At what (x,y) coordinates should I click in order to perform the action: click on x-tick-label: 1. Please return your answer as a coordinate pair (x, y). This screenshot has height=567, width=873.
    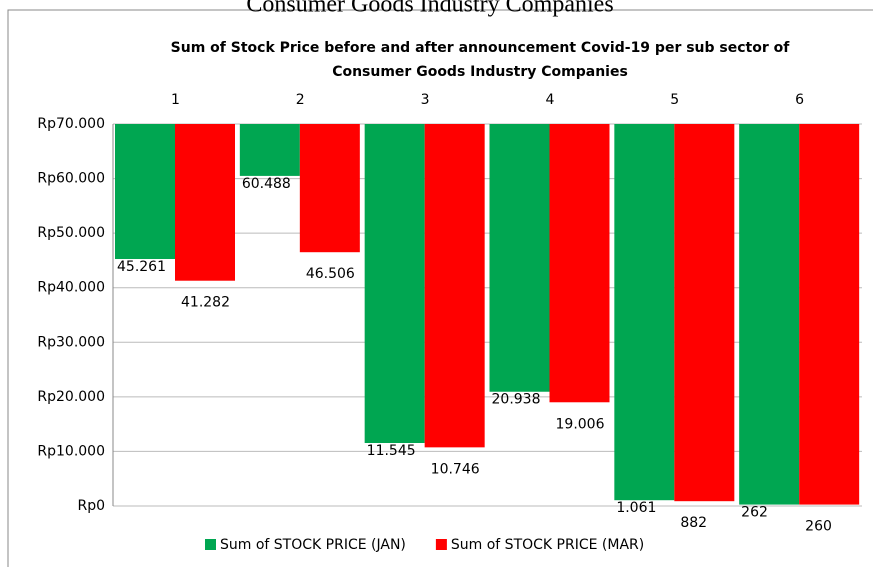
    Looking at the image, I should click on (175, 100).